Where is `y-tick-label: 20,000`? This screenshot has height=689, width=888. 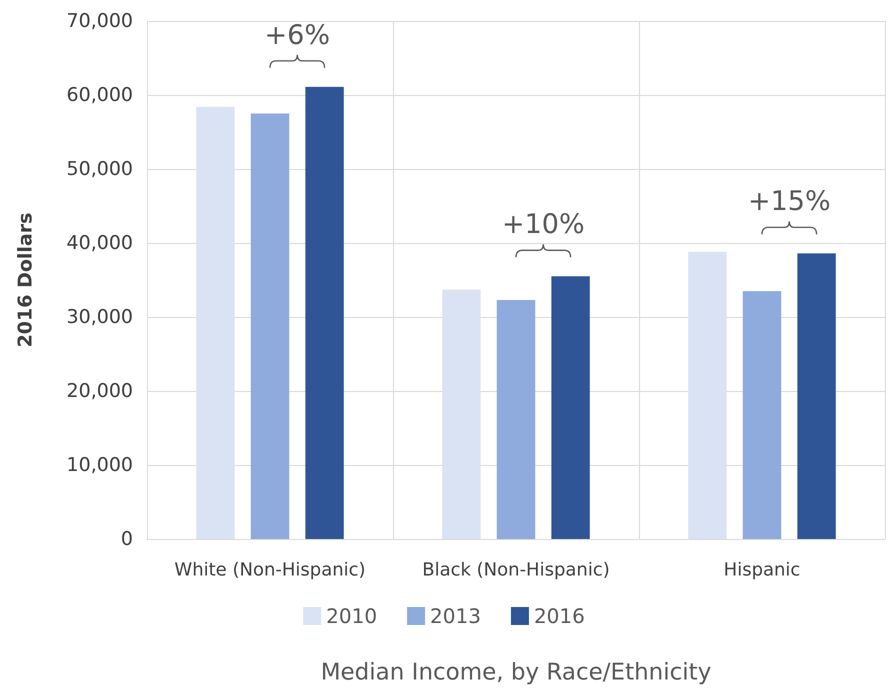 y-tick-label: 20,000 is located at coordinates (99, 391).